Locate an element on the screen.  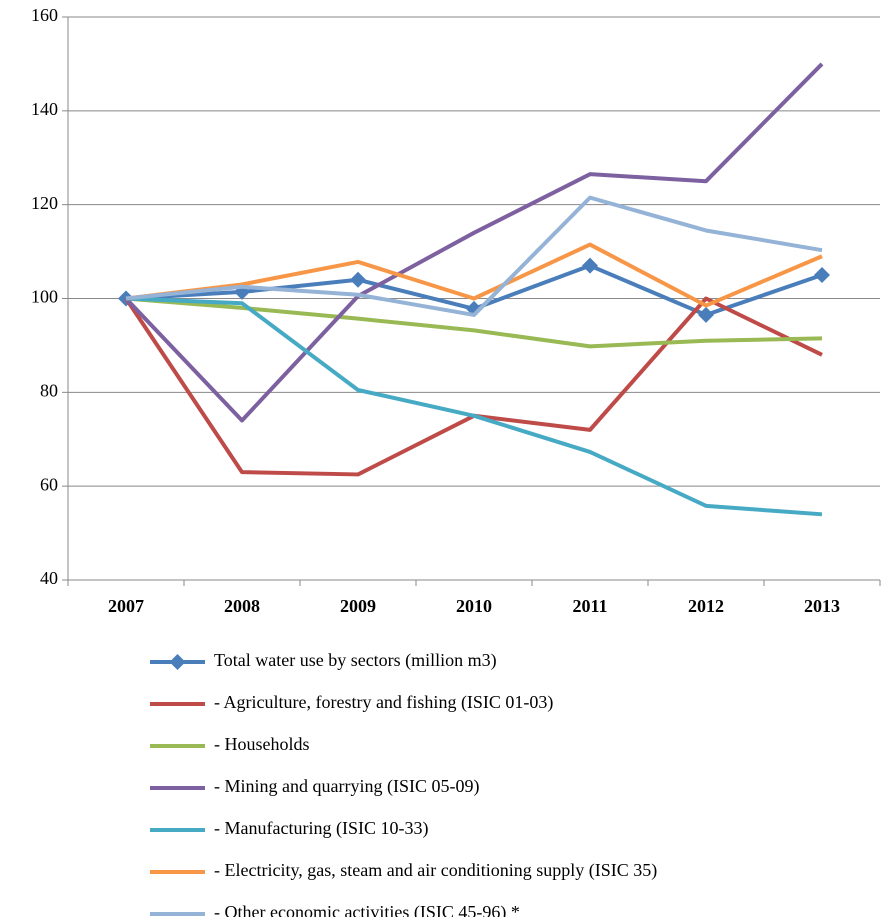
y-tick-label: 80 is located at coordinates (49, 390).